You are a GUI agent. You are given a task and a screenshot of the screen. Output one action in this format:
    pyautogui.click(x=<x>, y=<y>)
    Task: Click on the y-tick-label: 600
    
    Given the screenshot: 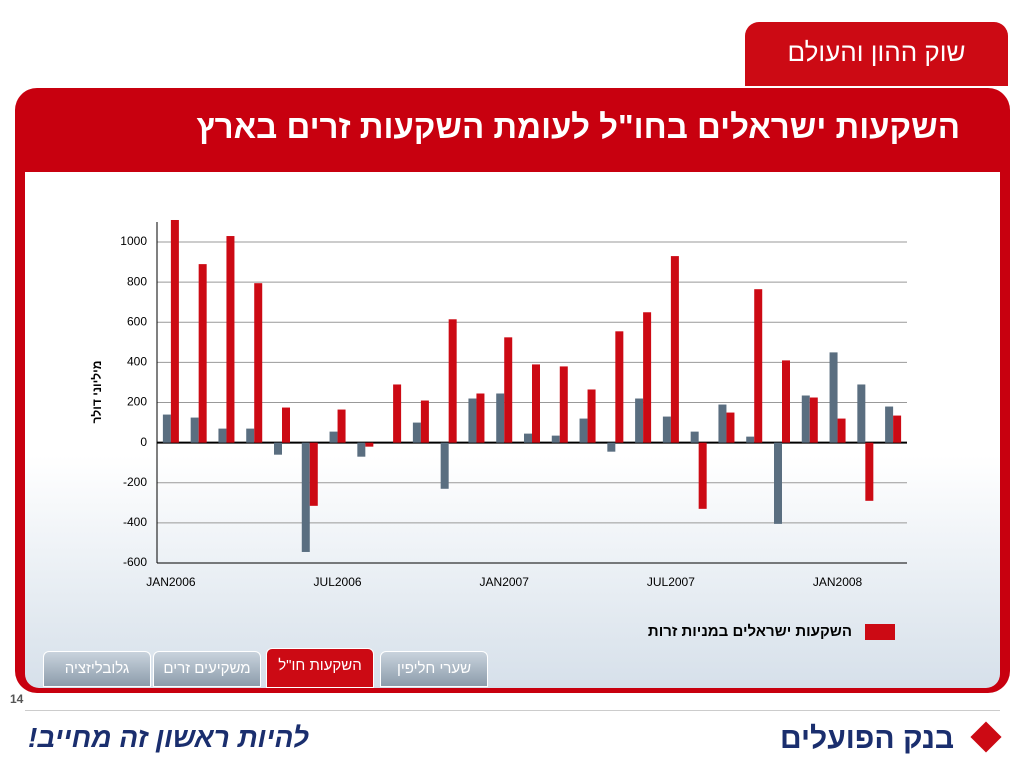 What is the action you would take?
    pyautogui.click(x=137, y=321)
    